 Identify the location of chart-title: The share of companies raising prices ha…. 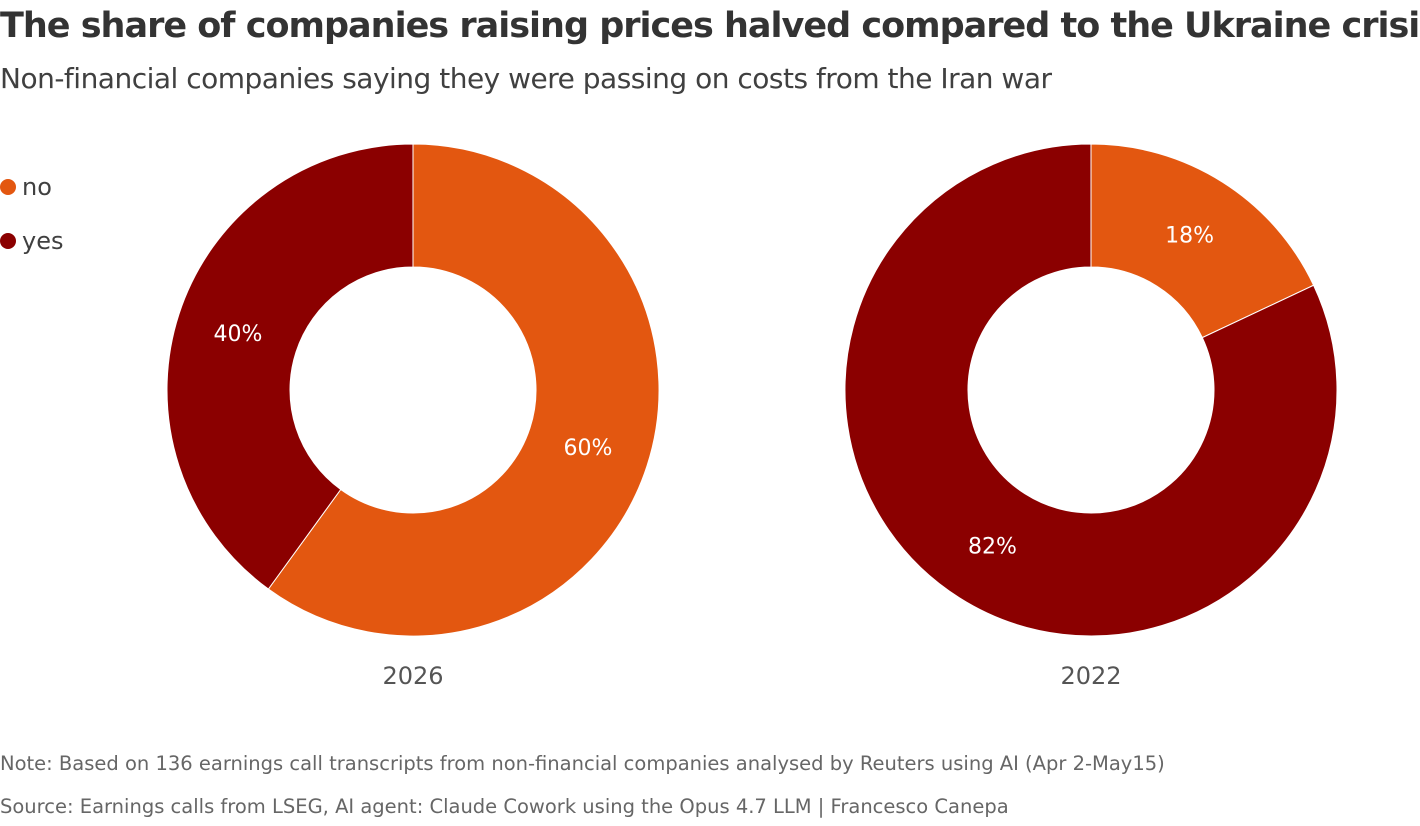
(710, 26).